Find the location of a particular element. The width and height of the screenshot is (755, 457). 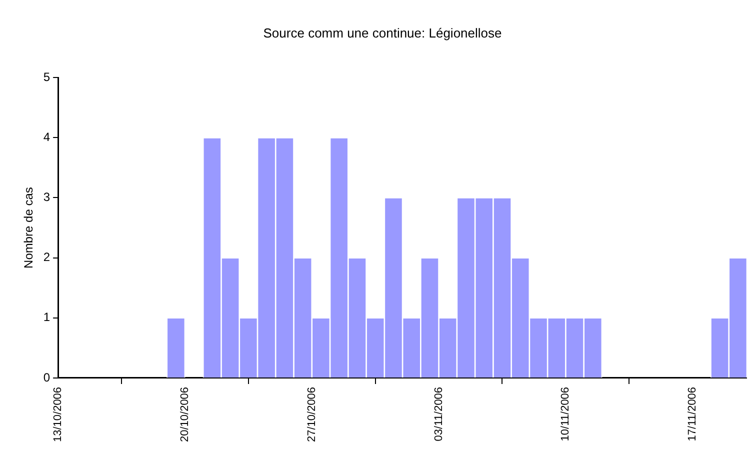

chart-title: Source comm une continue: Légionellose is located at coordinates (382, 32).